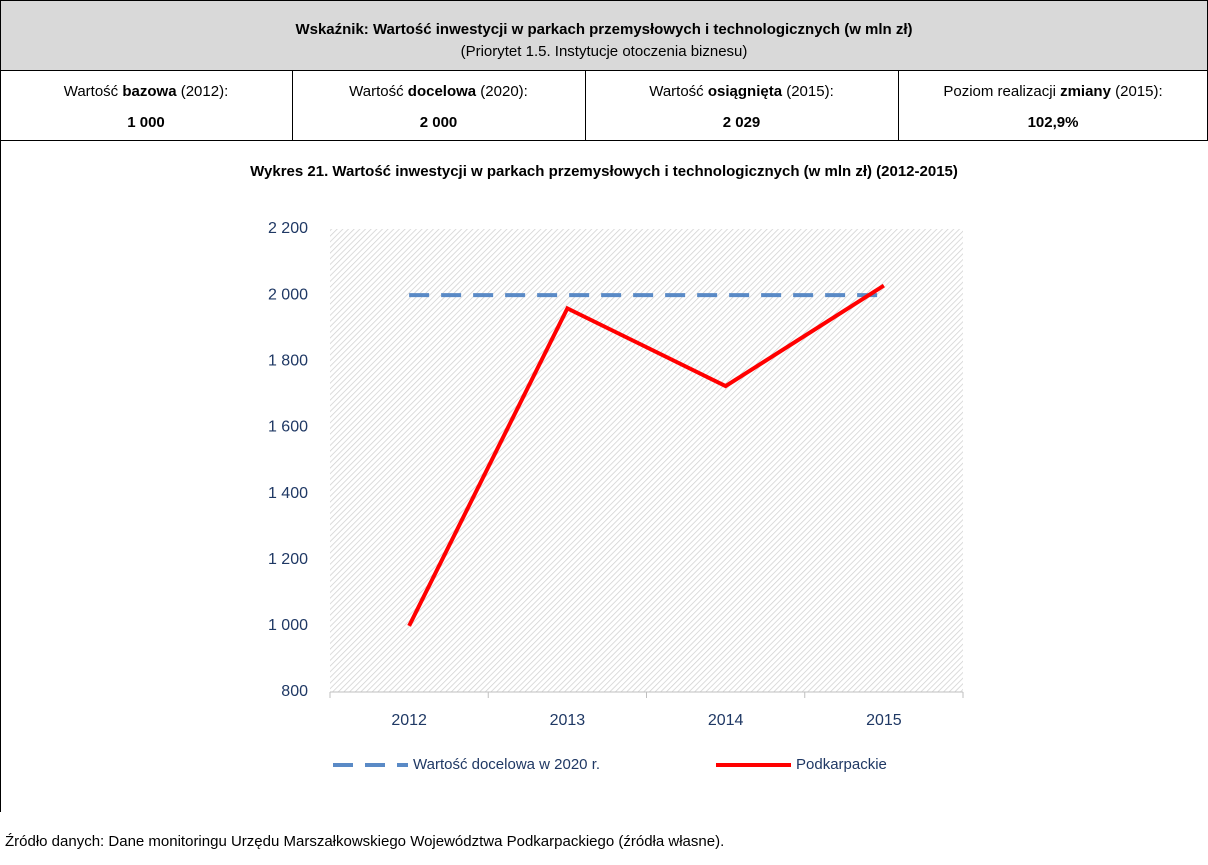 This screenshot has width=1208, height=865. What do you see at coordinates (502, 91) in the screenshot?
I see `label-part: (2020):` at bounding box center [502, 91].